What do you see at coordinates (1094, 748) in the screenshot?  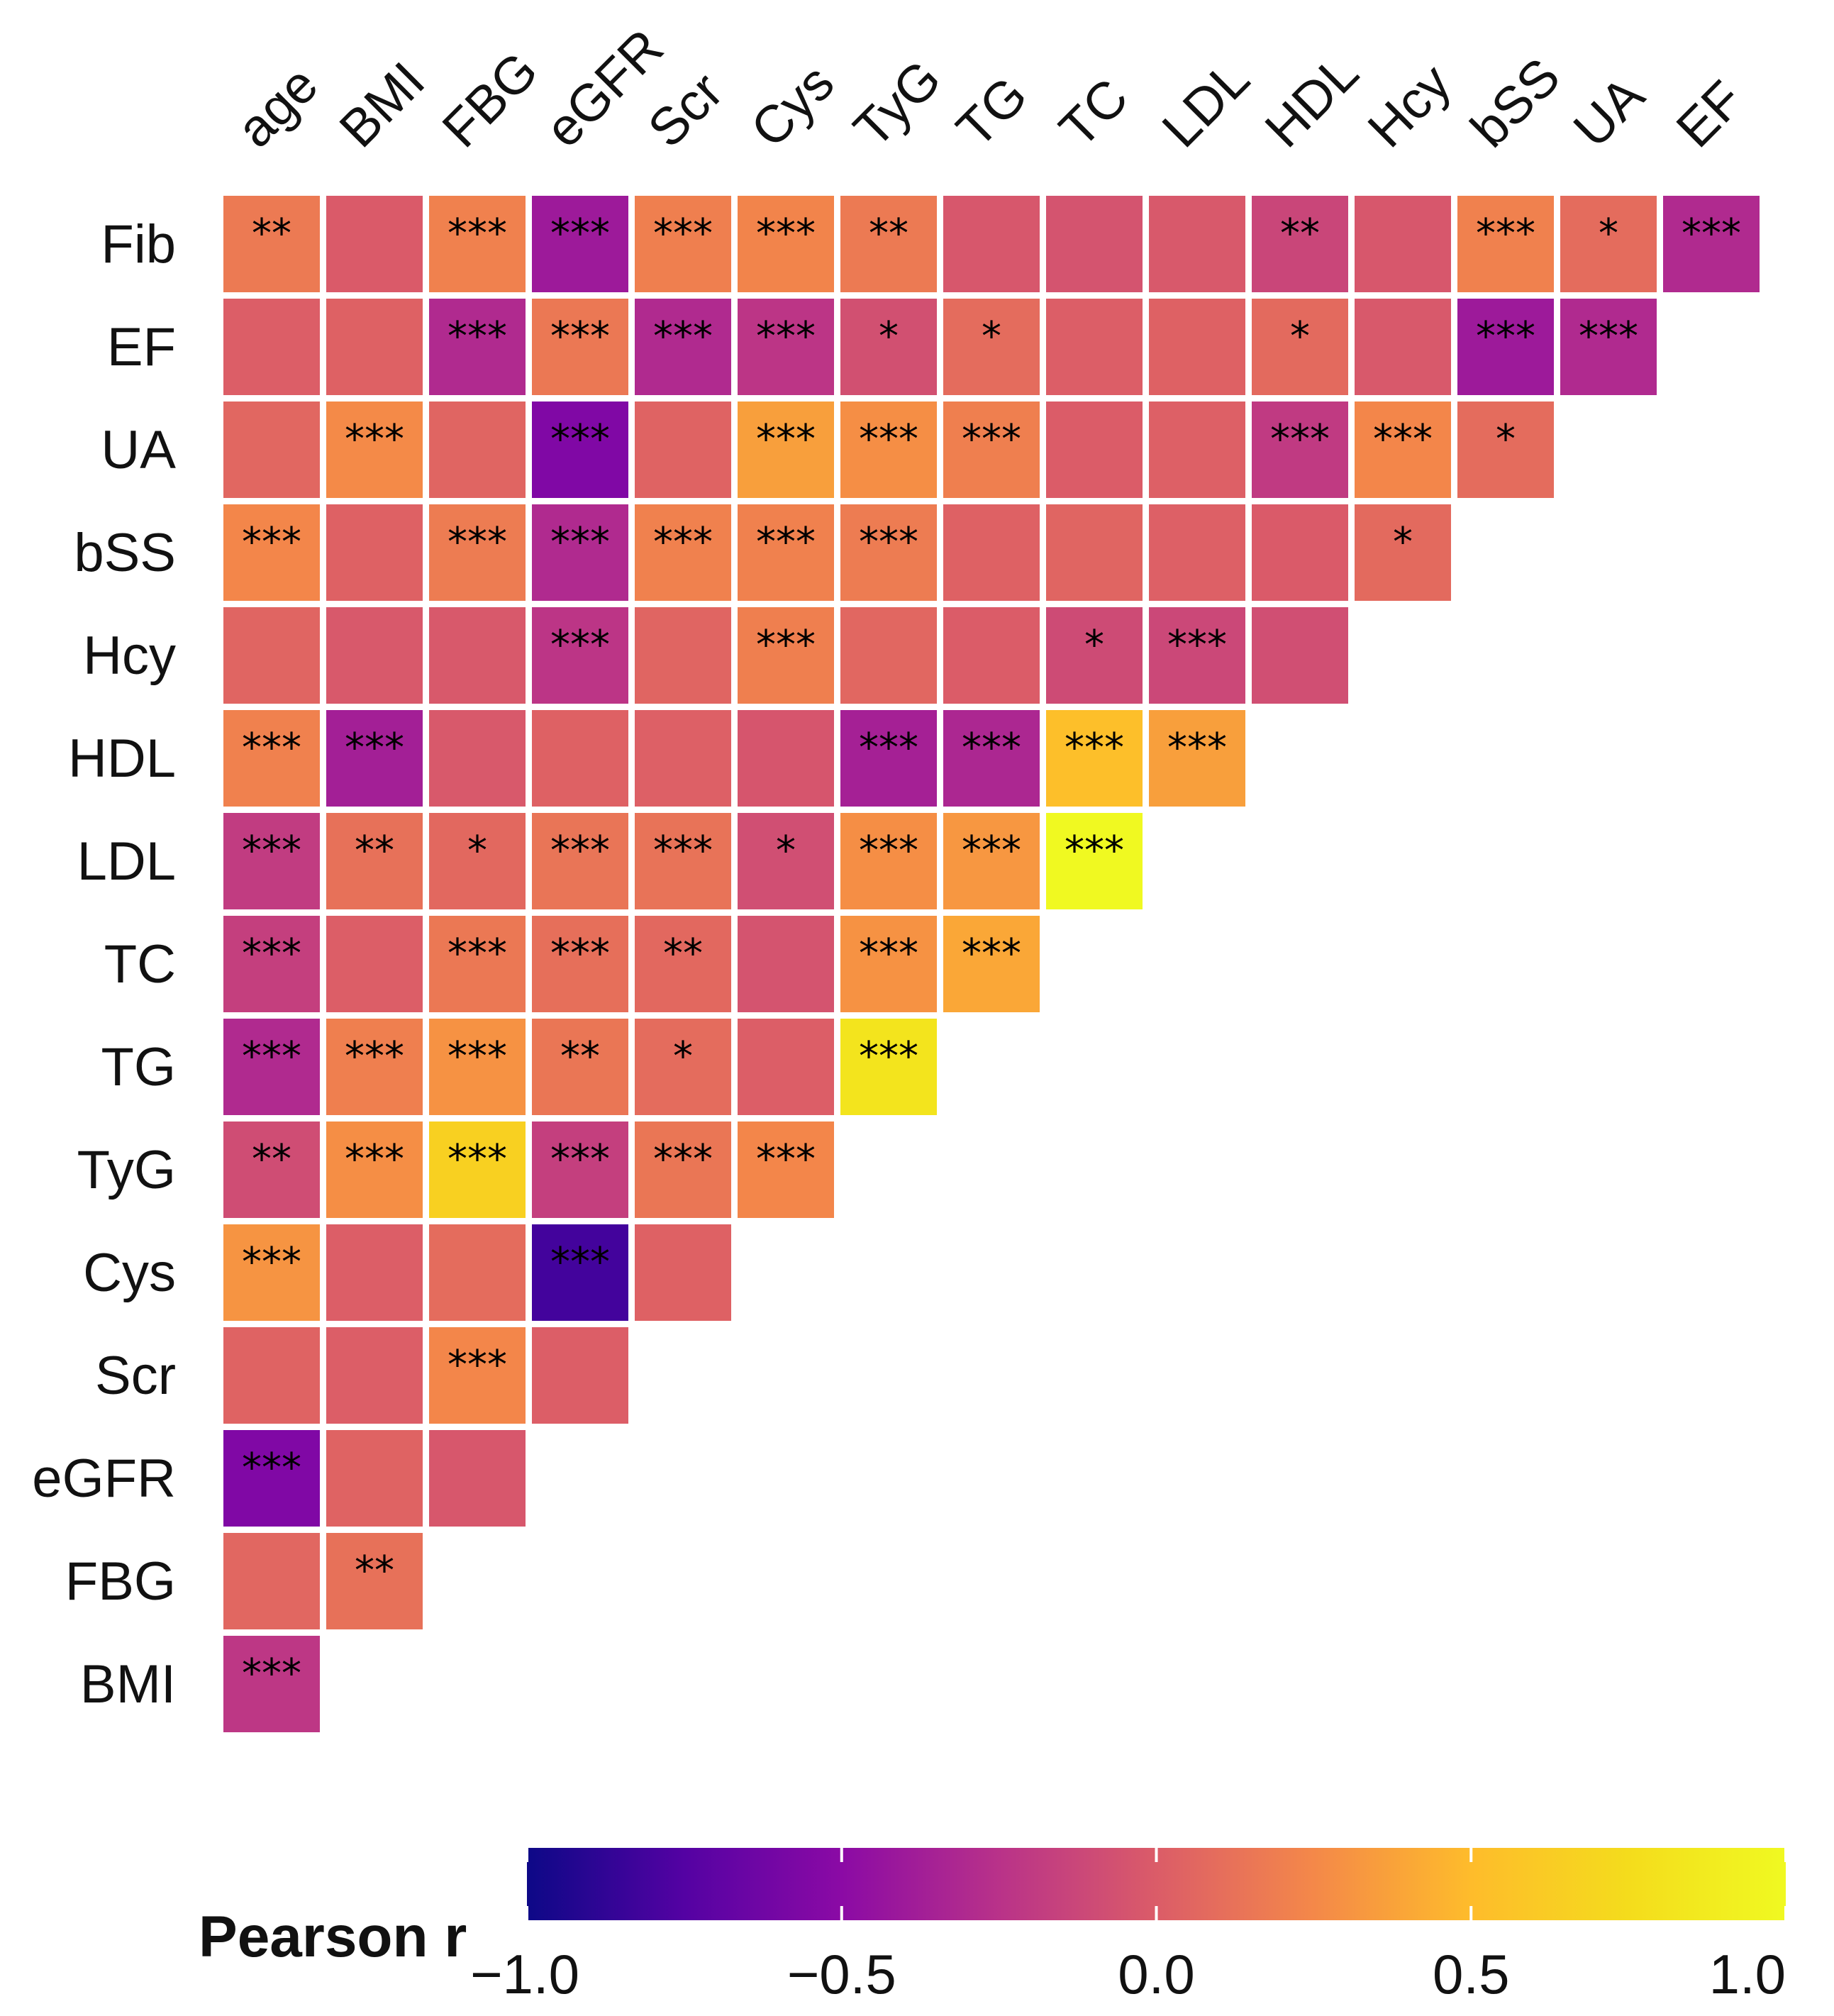 I see `significance-HDL-TC: ***` at bounding box center [1094, 748].